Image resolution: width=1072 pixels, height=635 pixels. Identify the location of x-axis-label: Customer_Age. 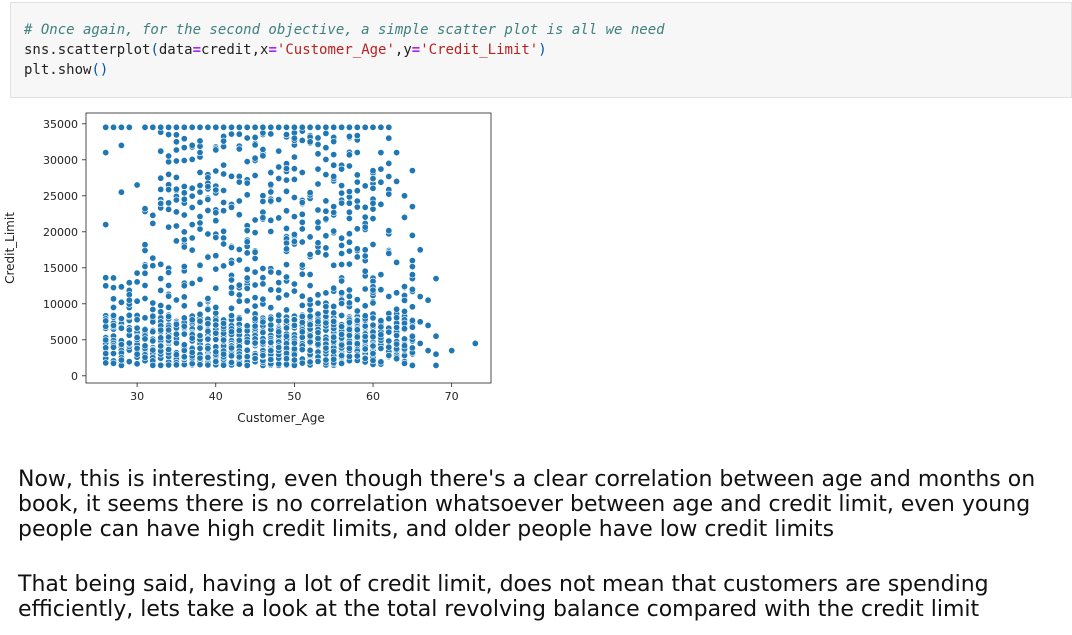
(281, 418).